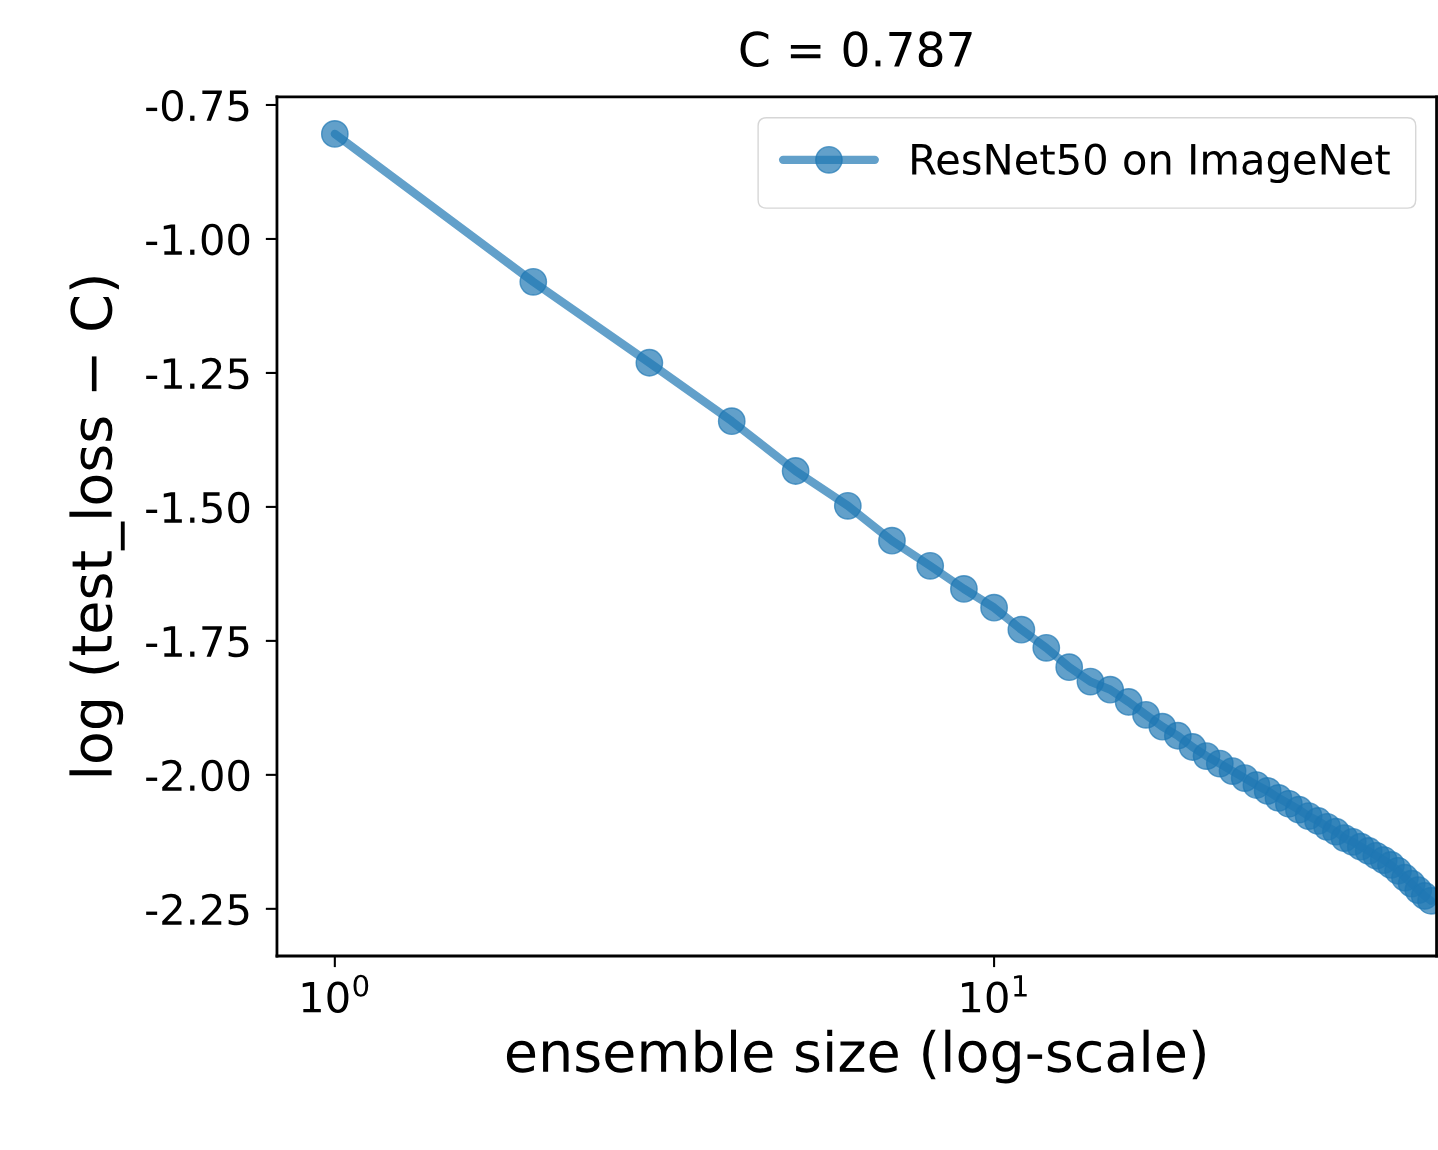 The height and width of the screenshot is (1150, 1438). I want to click on y-tick-label: -2.00, so click(198, 775).